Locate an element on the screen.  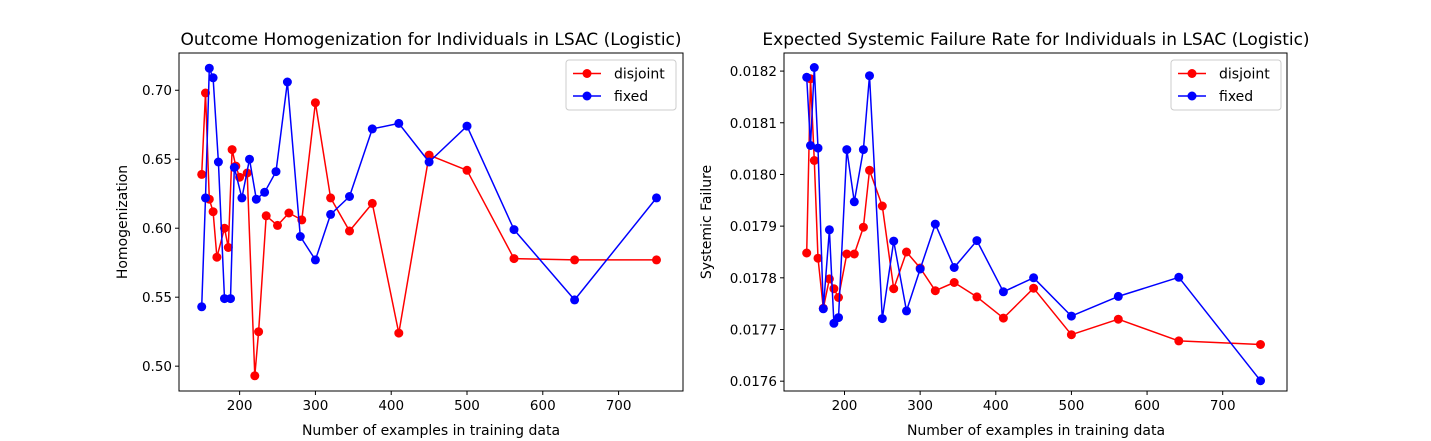
y-axis-label: Systemic Failure is located at coordinates (707, 222).